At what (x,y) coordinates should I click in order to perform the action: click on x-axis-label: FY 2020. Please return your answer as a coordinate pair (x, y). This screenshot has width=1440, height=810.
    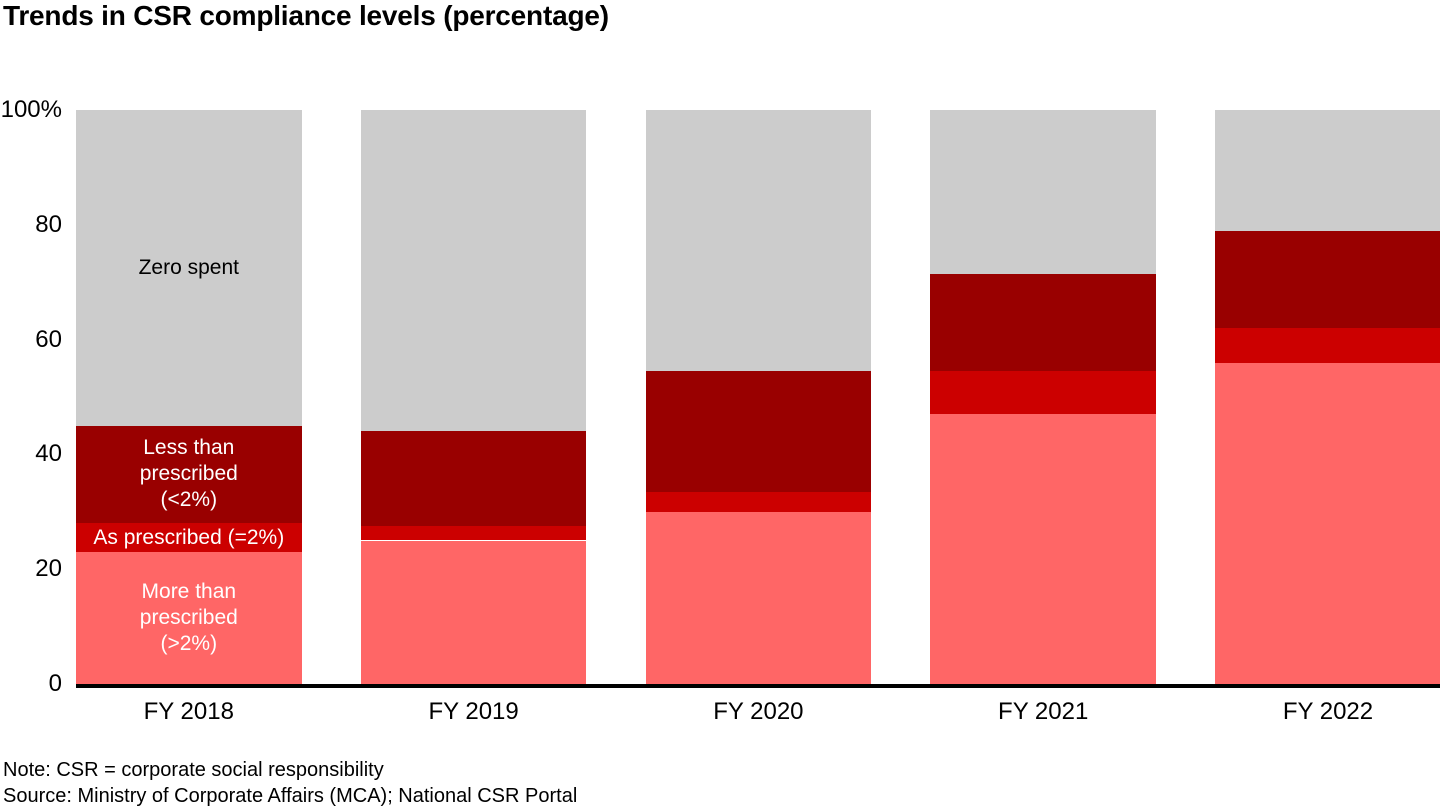
    Looking at the image, I should click on (758, 711).